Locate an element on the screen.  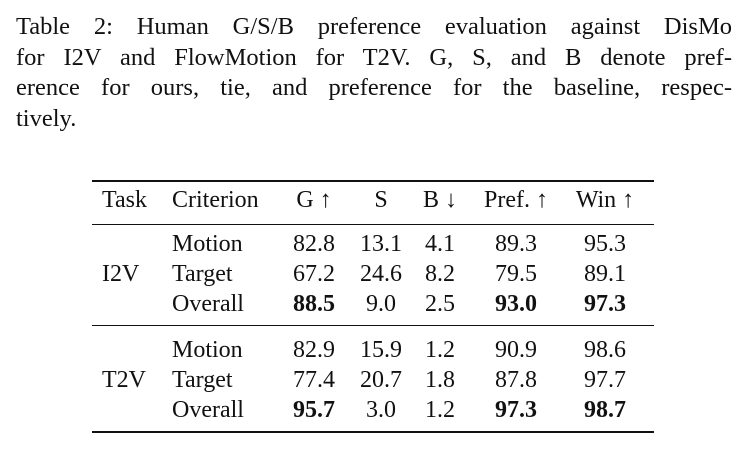
value-cell: 82.8 is located at coordinates (314, 244).